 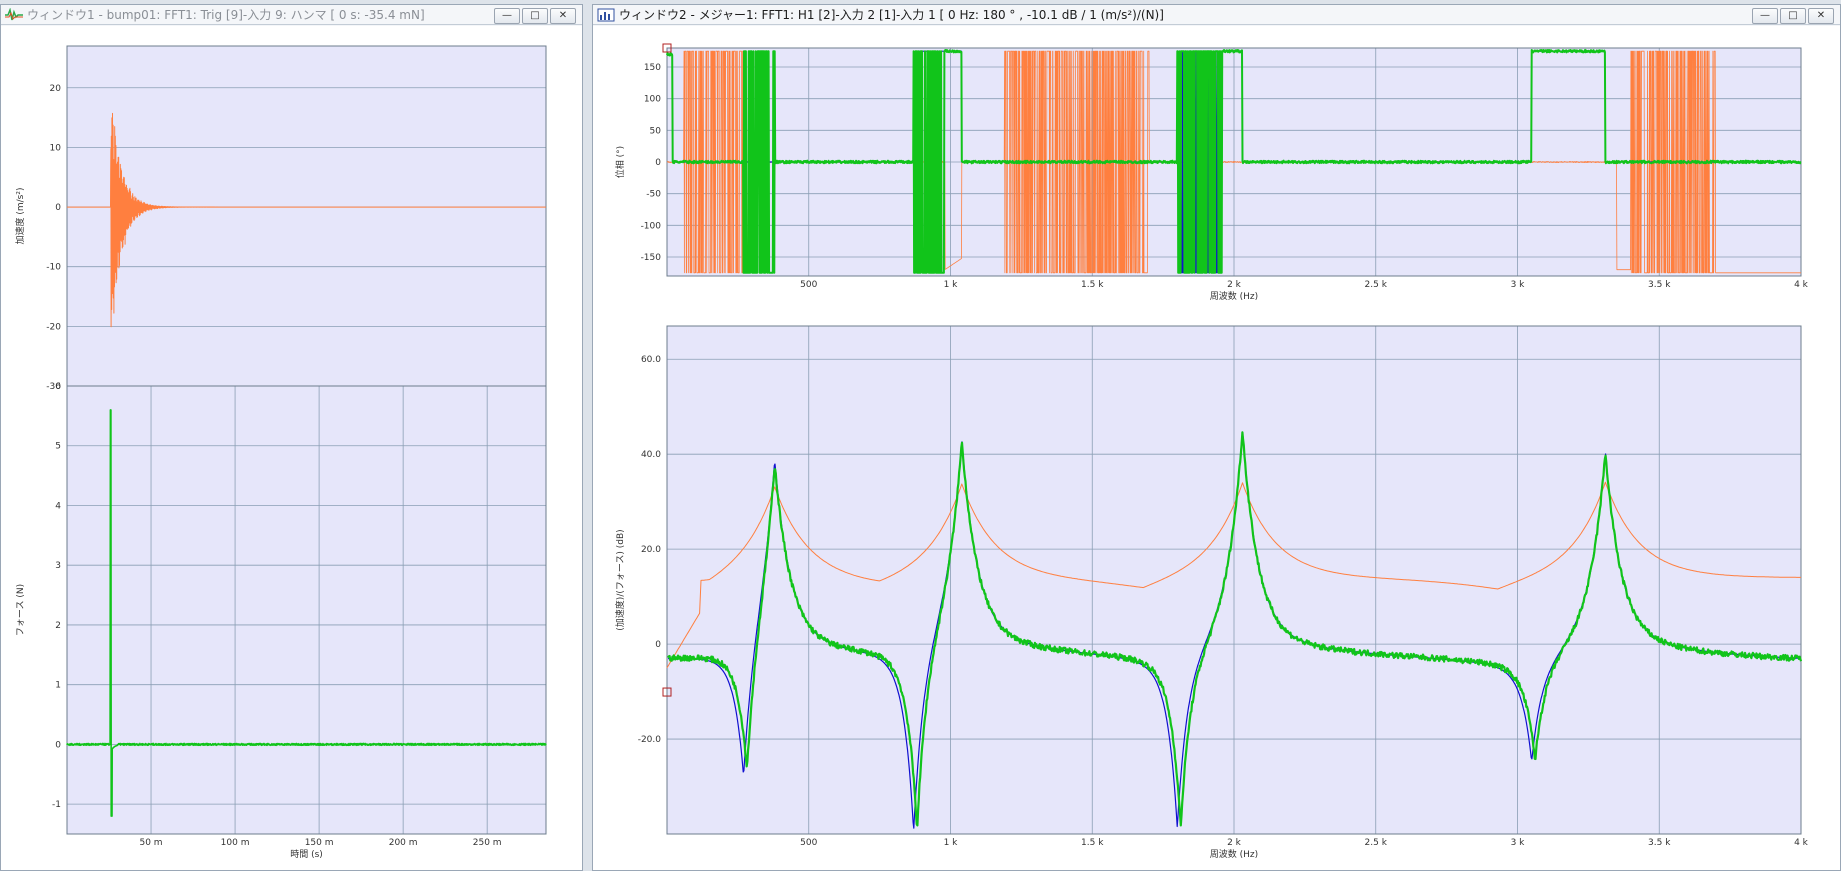 What do you see at coordinates (56, 805) in the screenshot?
I see `y-tick-label: -1` at bounding box center [56, 805].